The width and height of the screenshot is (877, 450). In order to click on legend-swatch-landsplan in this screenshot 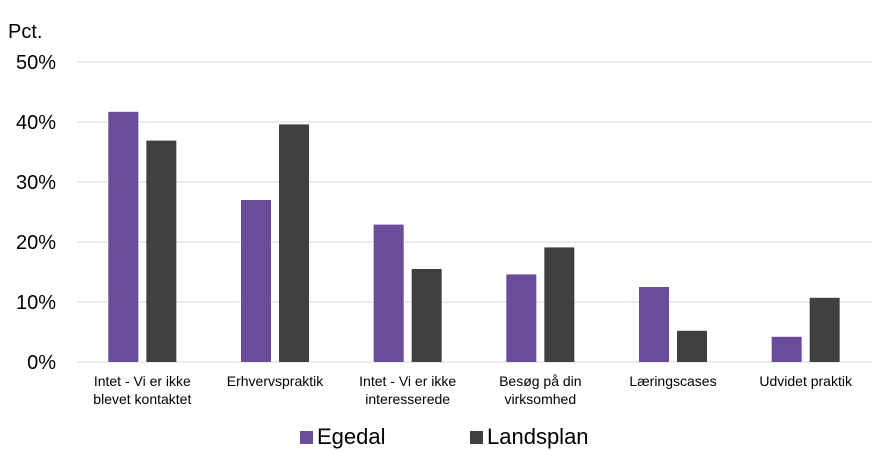, I will do `click(476, 437)`.